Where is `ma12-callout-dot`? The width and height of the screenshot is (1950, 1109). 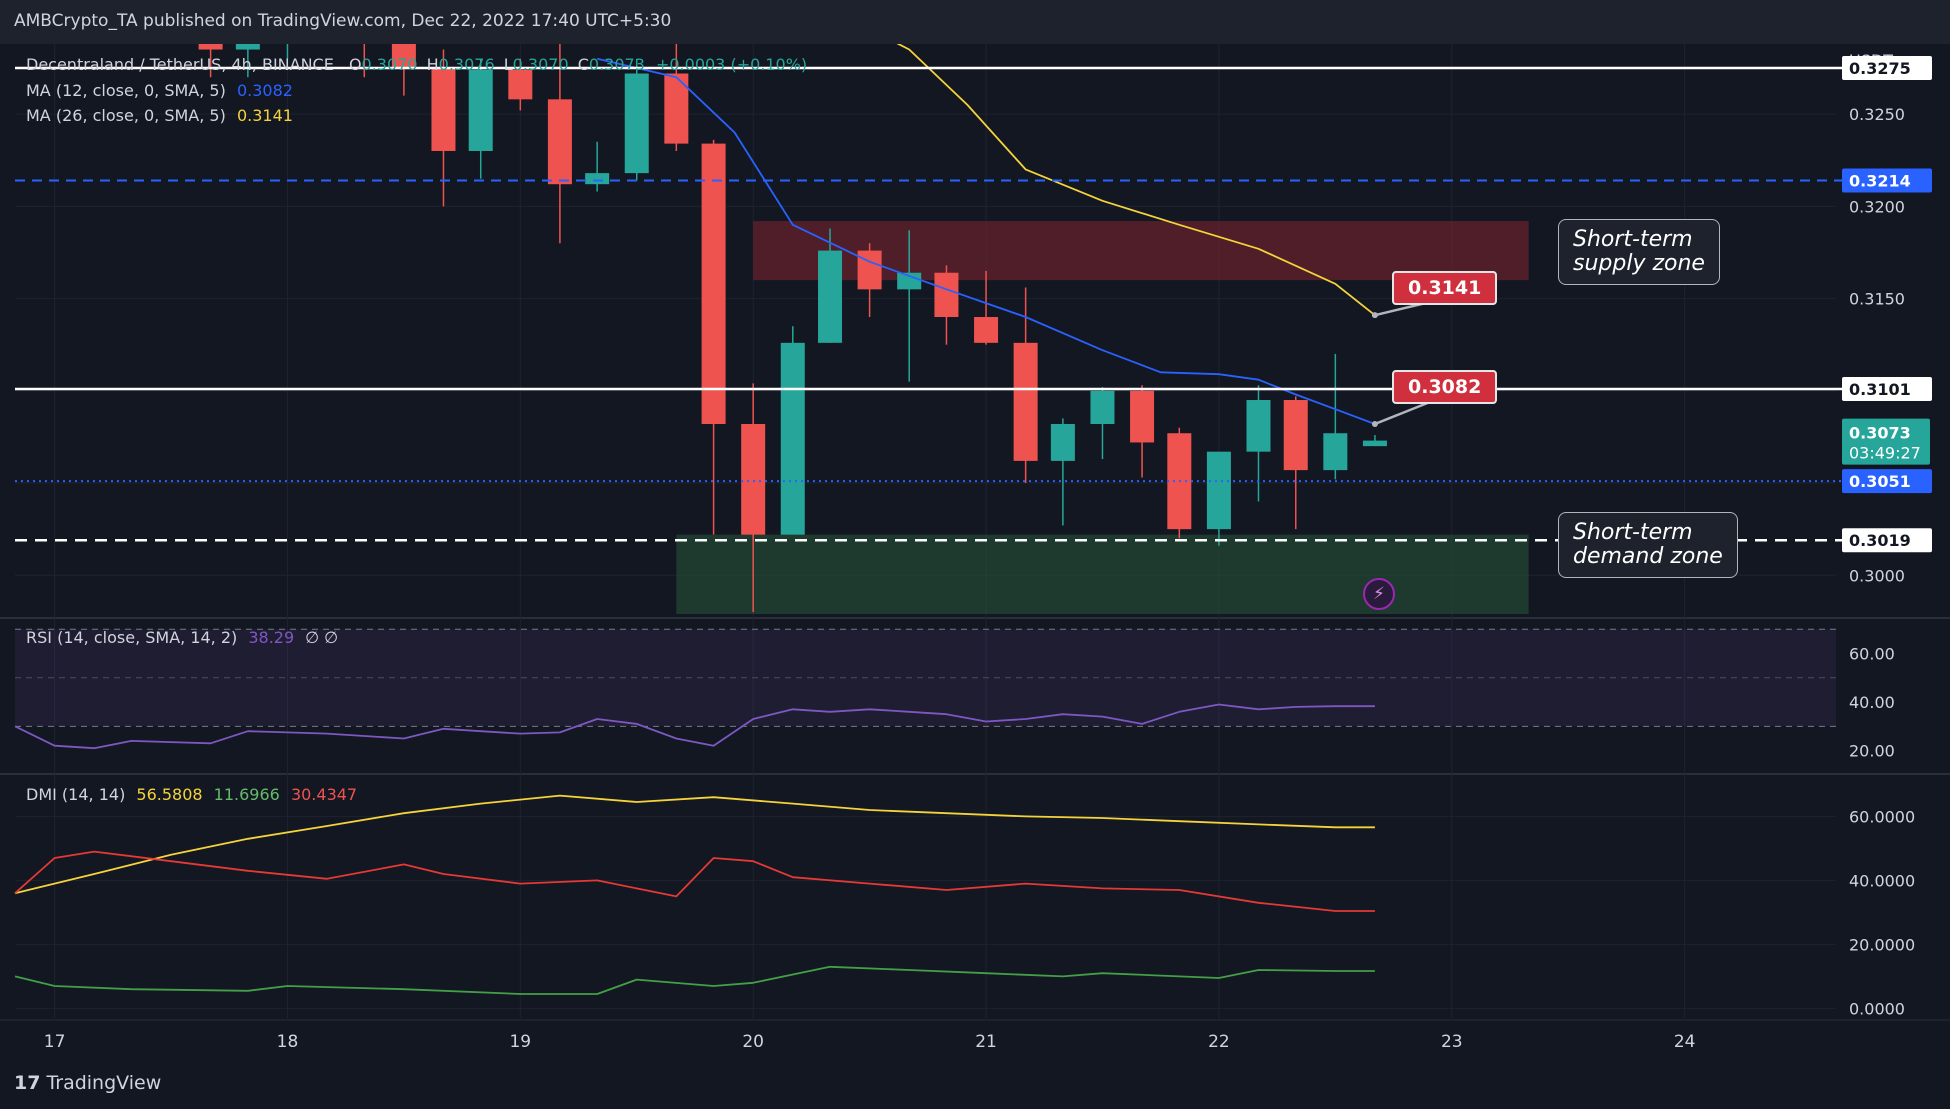 ma12-callout-dot is located at coordinates (1374, 424).